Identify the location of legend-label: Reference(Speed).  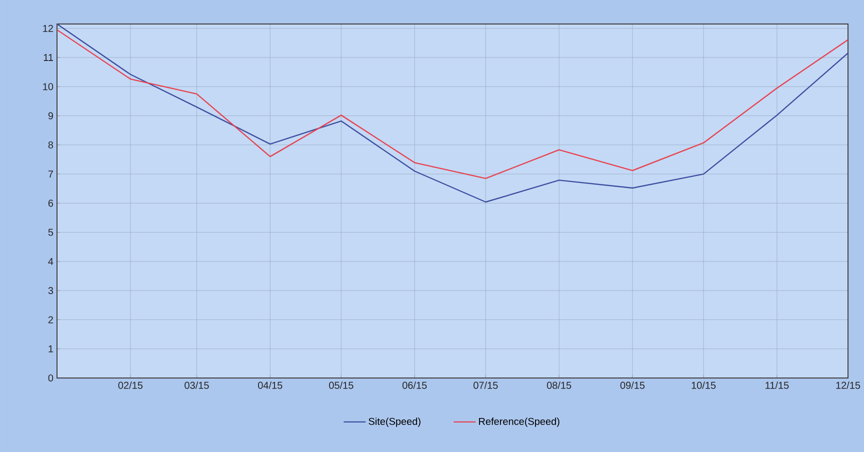
(519, 422).